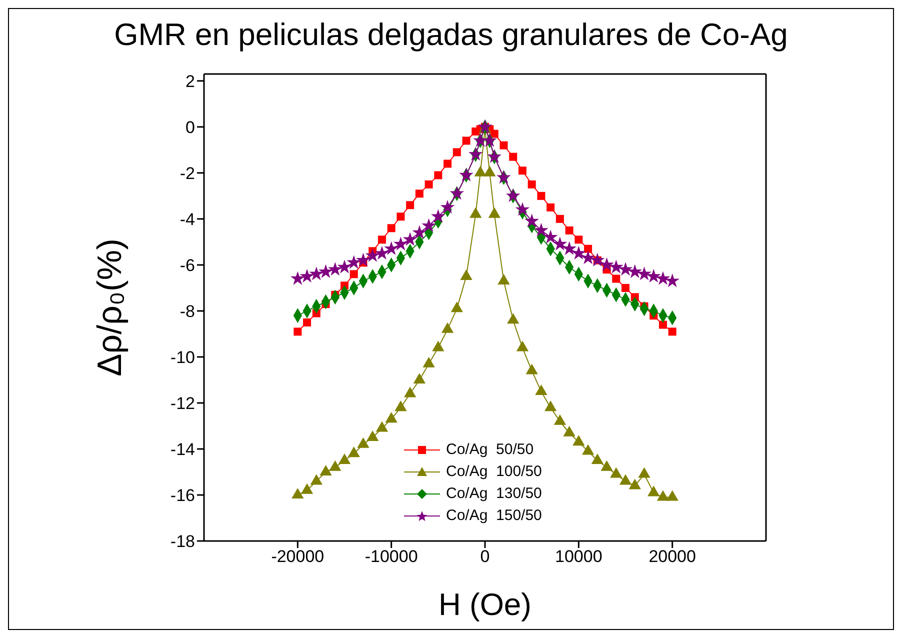 The image size is (904, 638). What do you see at coordinates (485, 604) in the screenshot?
I see `x-axis-title: H (Oe)` at bounding box center [485, 604].